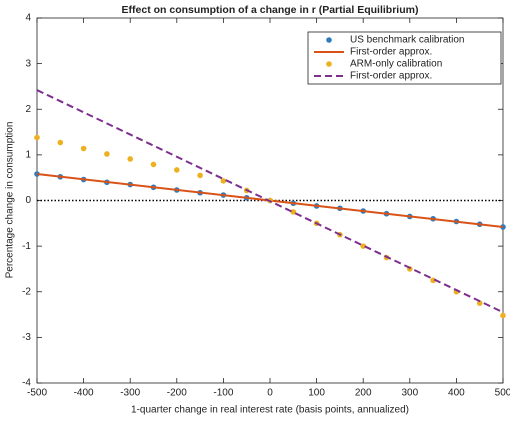  I want to click on y-tick-label: -3, so click(26, 337).